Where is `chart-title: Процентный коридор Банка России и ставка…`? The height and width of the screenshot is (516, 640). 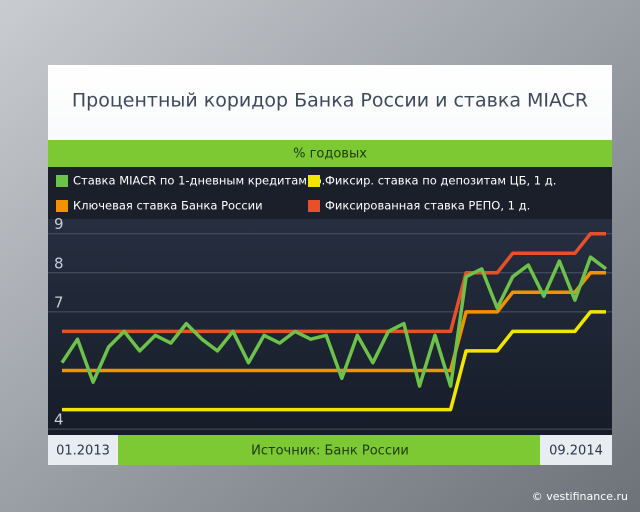
chart-title: Процентный коридор Банка России и ставка… is located at coordinates (330, 101).